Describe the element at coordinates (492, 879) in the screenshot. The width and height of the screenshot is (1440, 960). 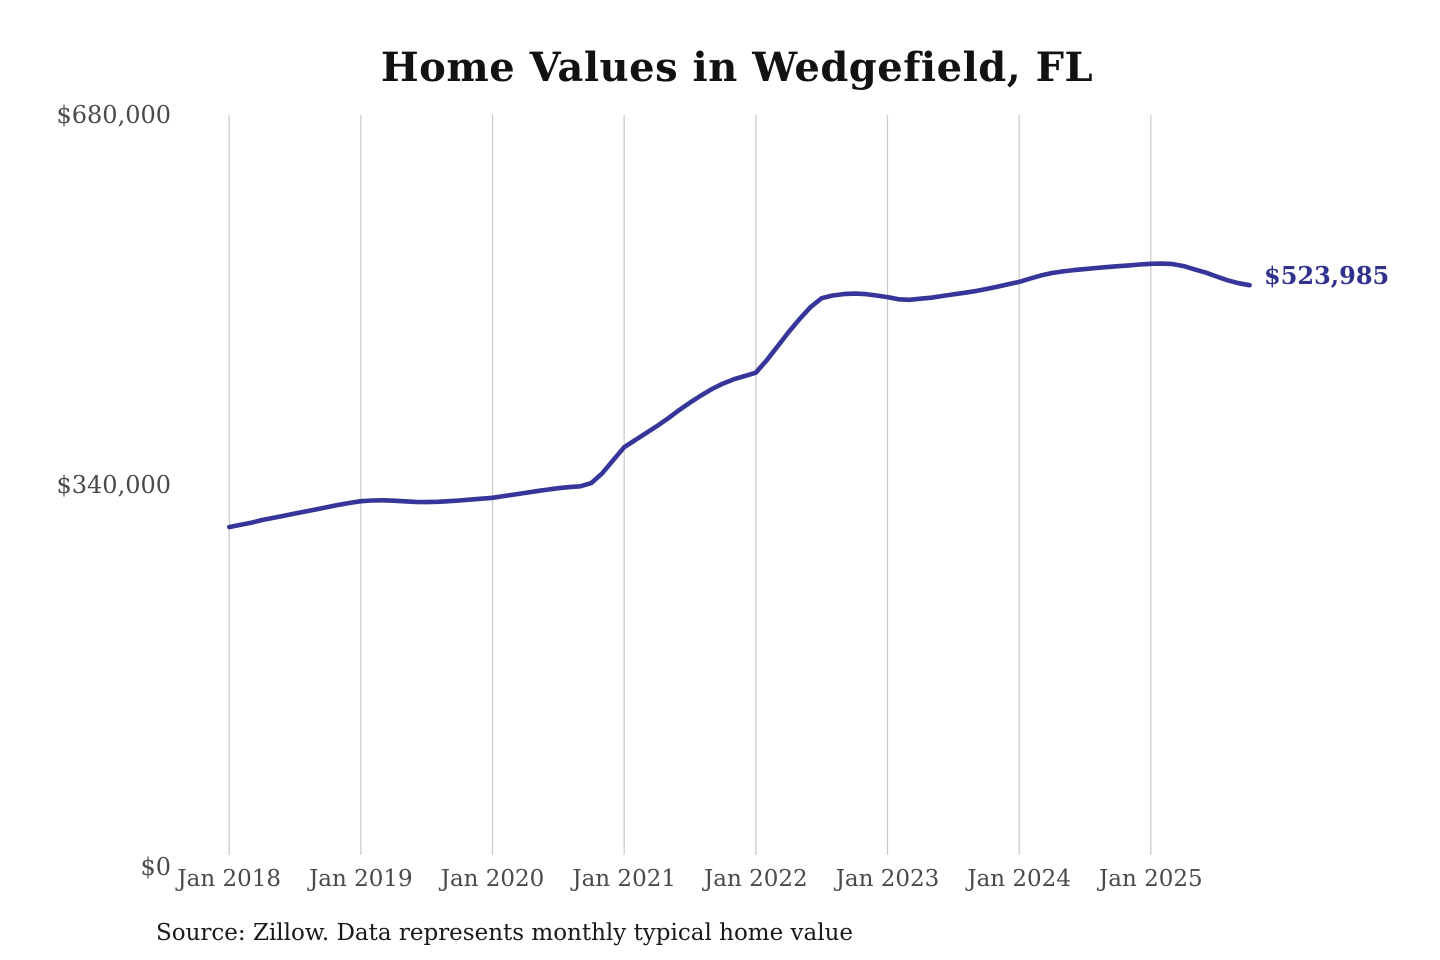
I see `x-axis-tick-label: Jan 2020` at that location.